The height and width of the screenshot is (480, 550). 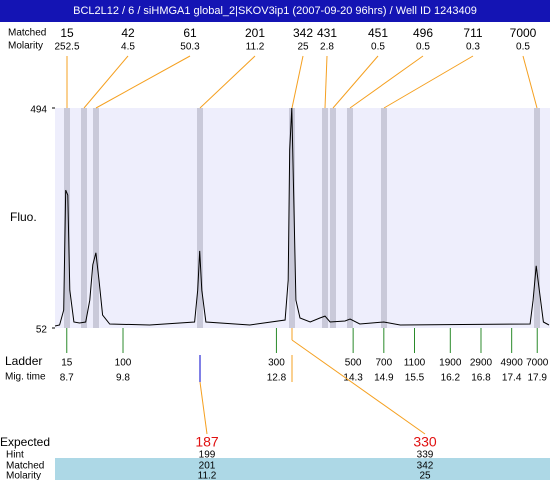 I want to click on ladder-size: 700, so click(x=383, y=363).